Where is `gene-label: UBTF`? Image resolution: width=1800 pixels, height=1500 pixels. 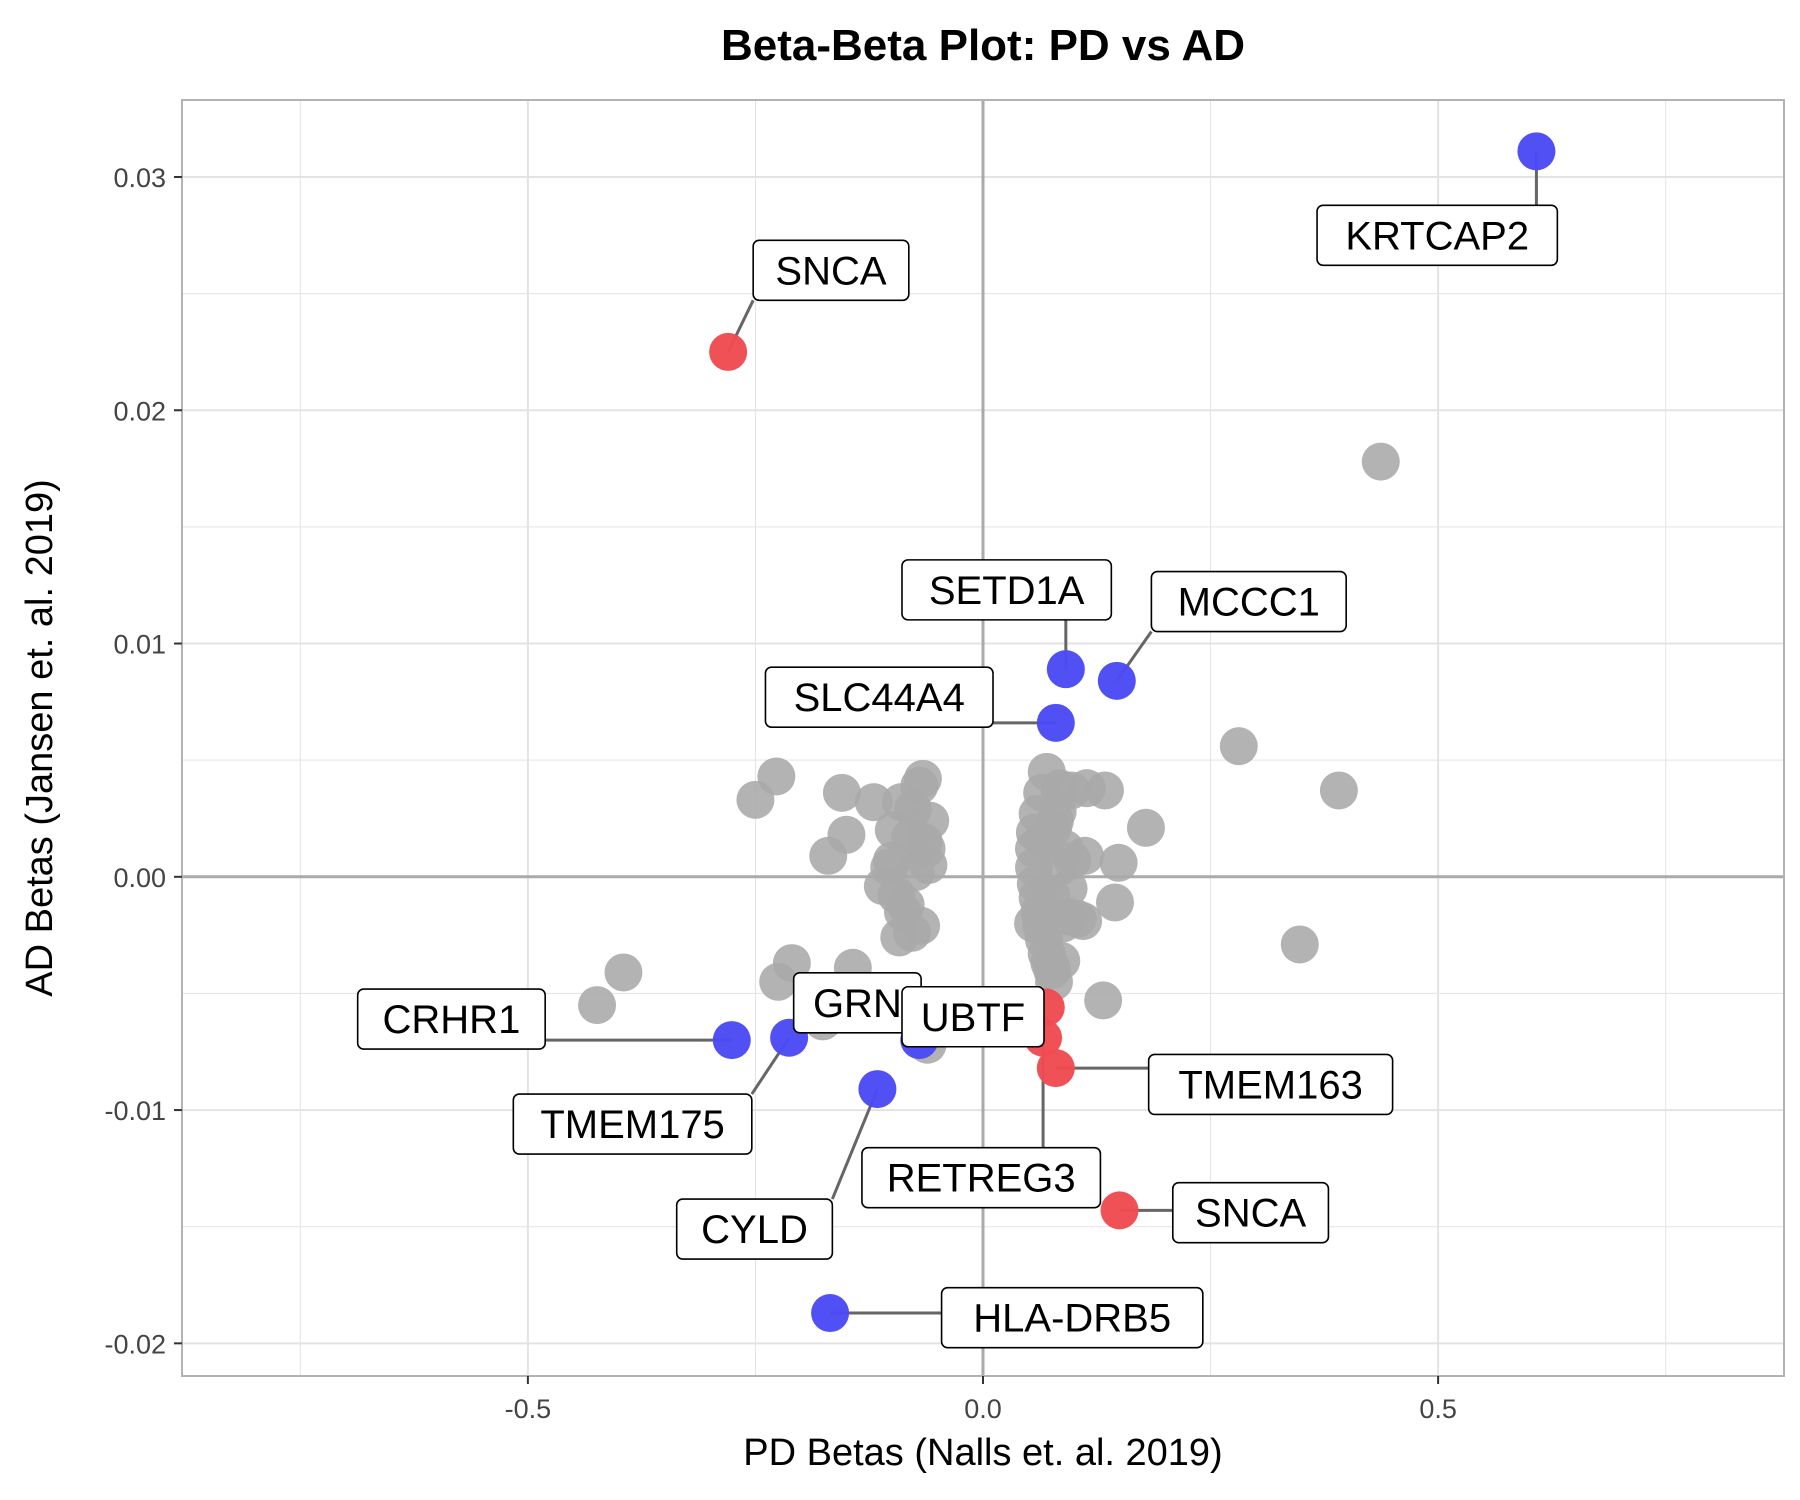 gene-label: UBTF is located at coordinates (973, 1018).